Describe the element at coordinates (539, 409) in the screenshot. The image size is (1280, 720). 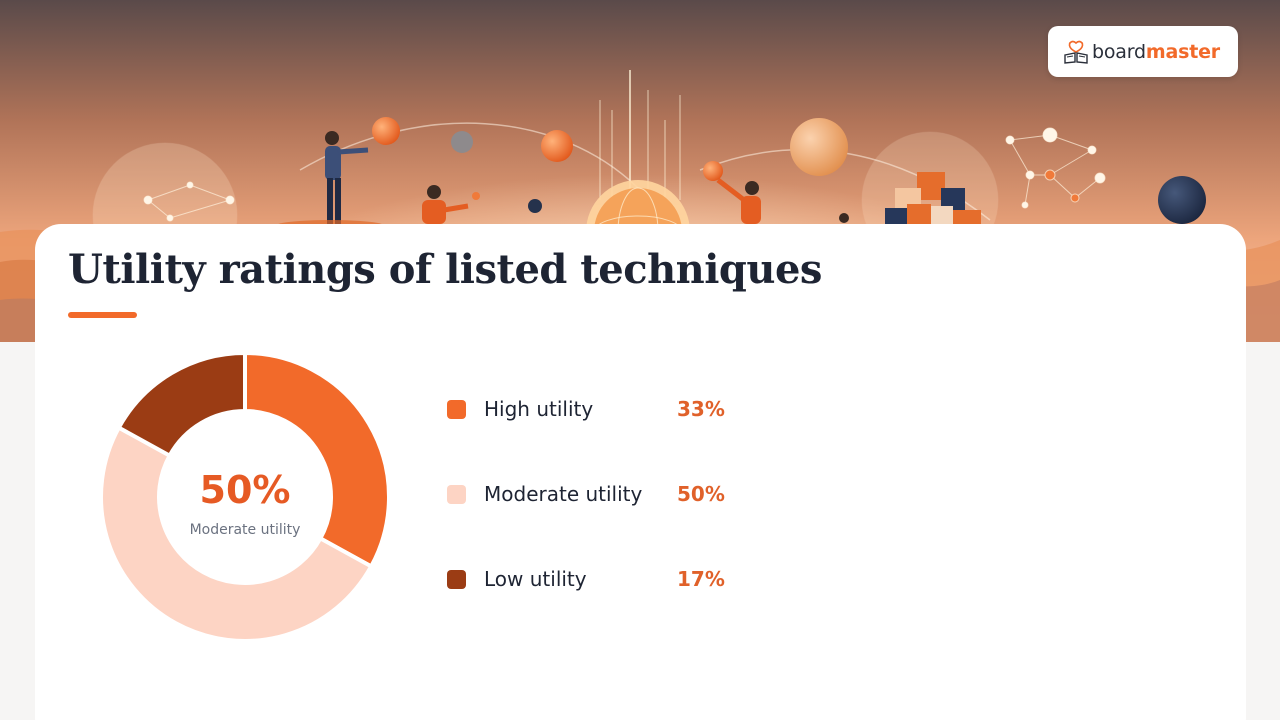
I see `legend-label-high: High utility` at that location.